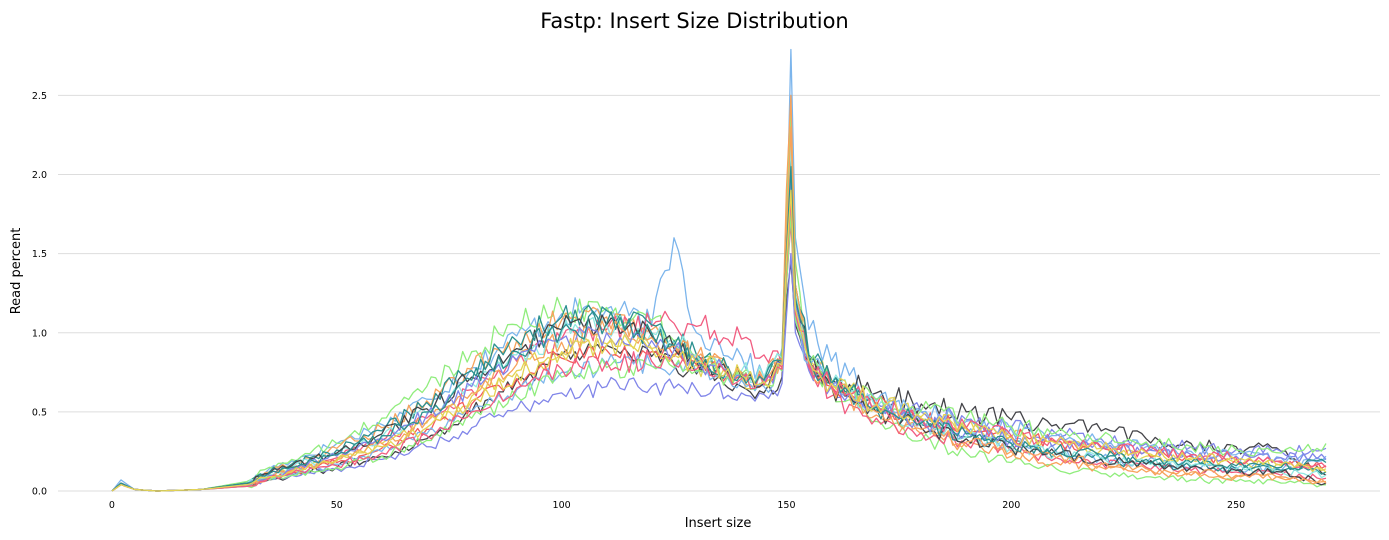 The image size is (1389, 540). I want to click on x-axis-label: Insert size, so click(718, 523).